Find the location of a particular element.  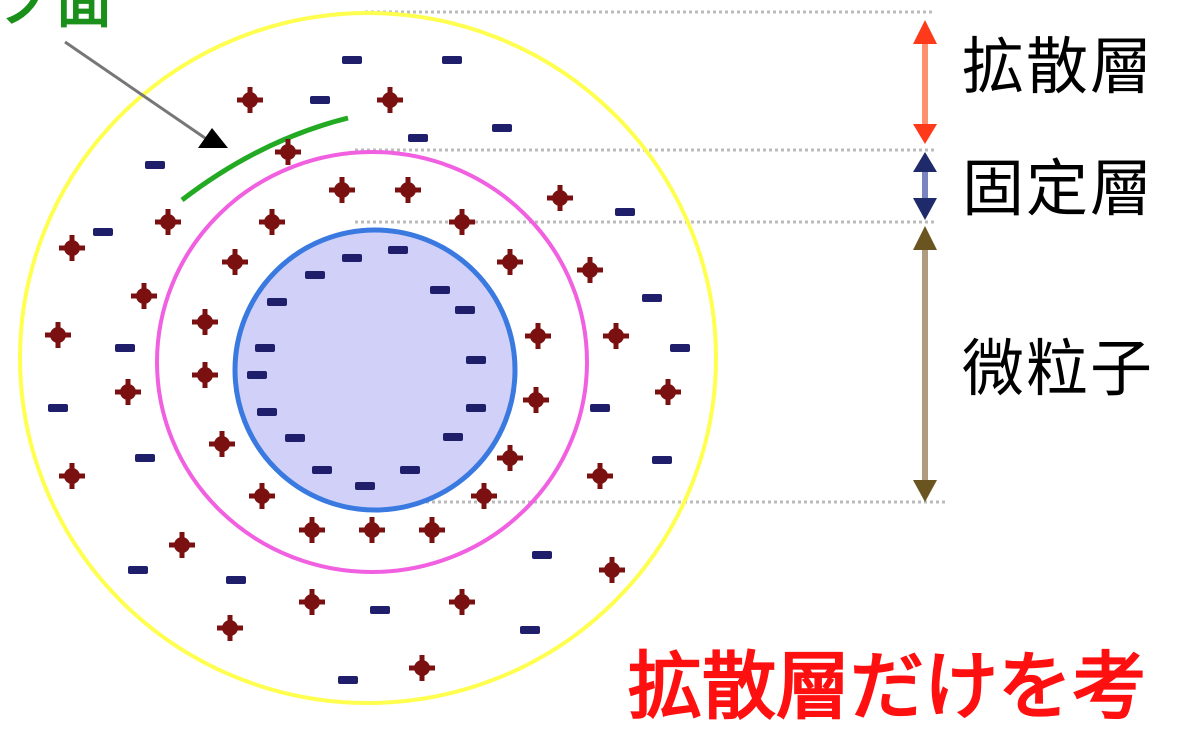

particle-label: 微粒子 is located at coordinates (1058, 368).